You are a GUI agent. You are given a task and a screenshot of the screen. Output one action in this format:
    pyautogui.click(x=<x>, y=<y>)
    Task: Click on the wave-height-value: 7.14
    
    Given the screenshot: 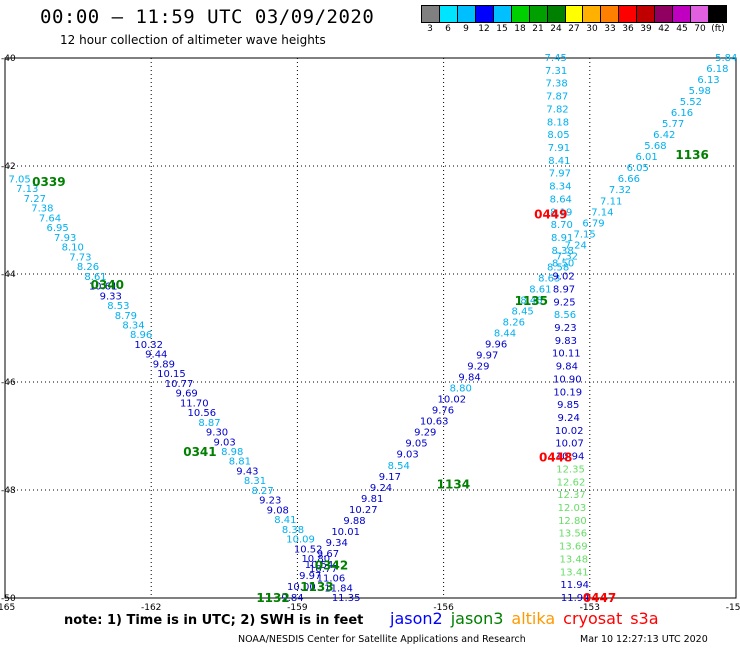 What is the action you would take?
    pyautogui.click(x=602, y=212)
    